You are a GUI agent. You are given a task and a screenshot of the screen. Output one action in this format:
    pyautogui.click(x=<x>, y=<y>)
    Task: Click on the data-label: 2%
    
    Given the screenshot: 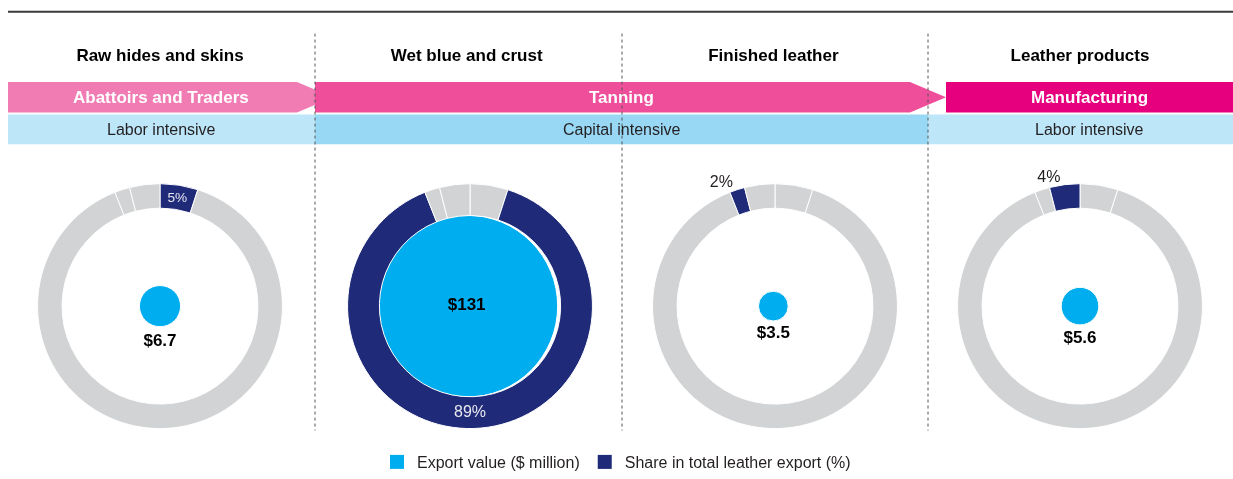 What is the action you would take?
    pyautogui.click(x=721, y=182)
    